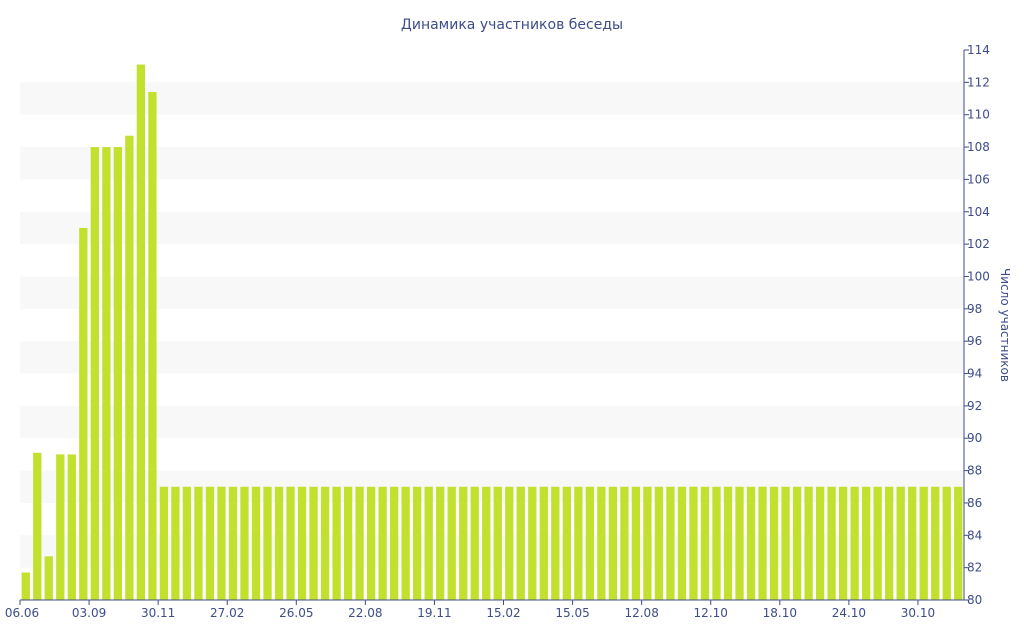 The height and width of the screenshot is (640, 1024). Describe the element at coordinates (780, 613) in the screenshot. I see `x-tick-label: 18.10` at that location.